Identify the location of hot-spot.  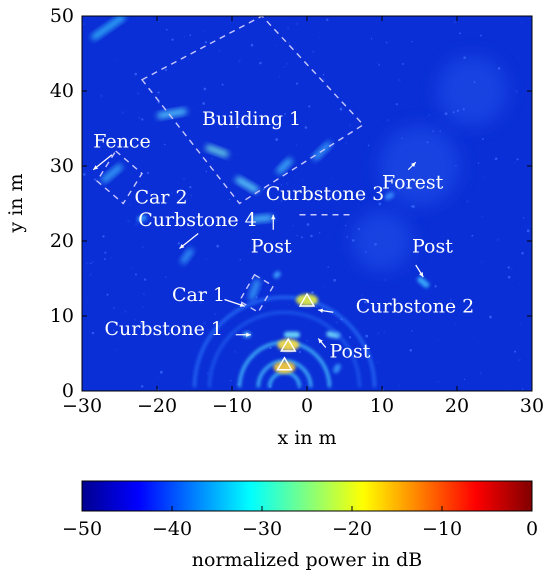
(307, 300).